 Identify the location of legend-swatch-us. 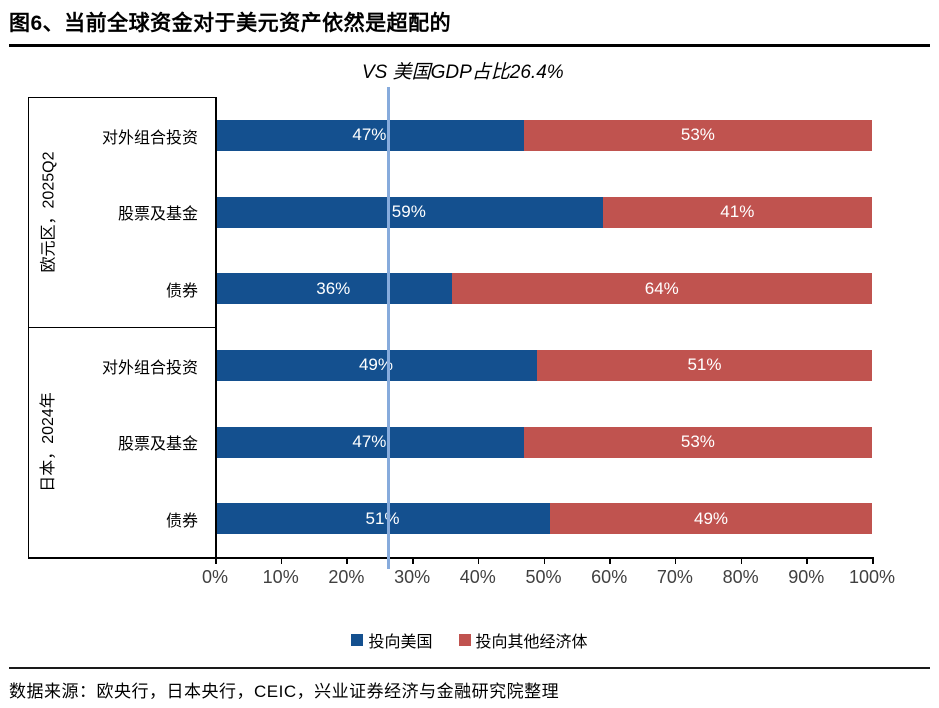
(357, 640).